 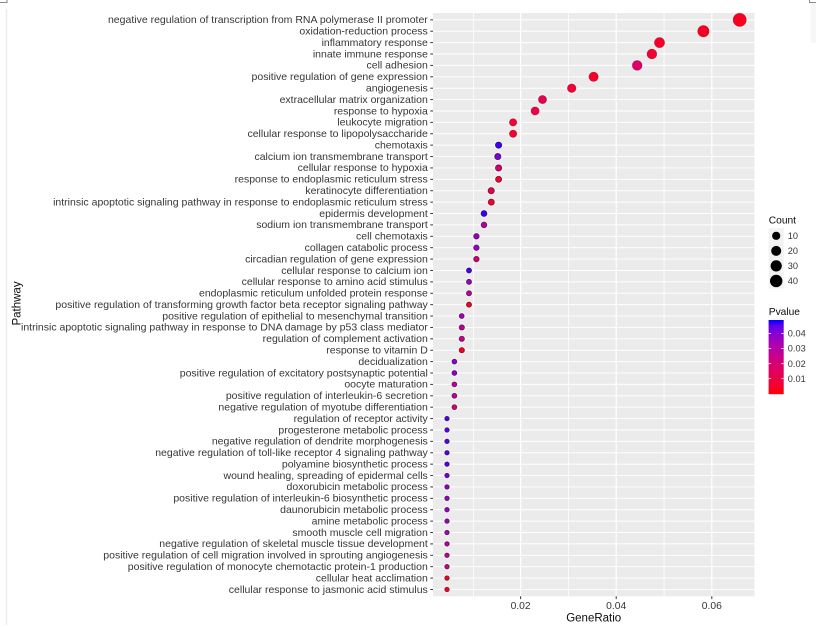 I want to click on svg-text: keratinocyte differentiation, so click(x=366, y=191).